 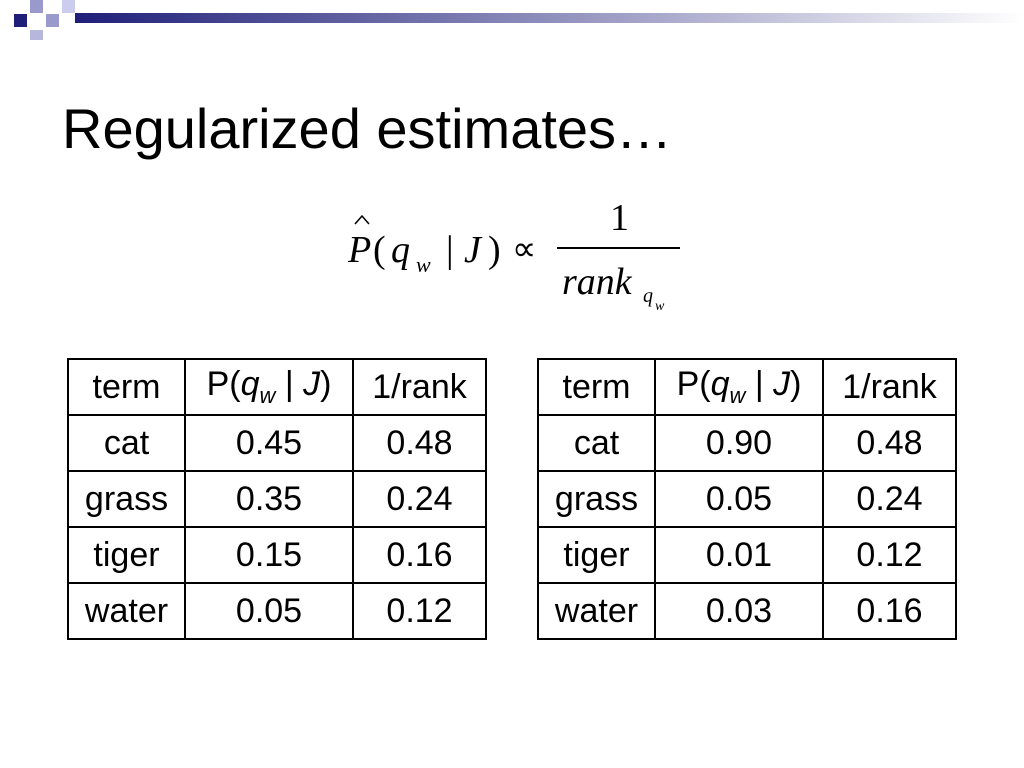 I want to click on row: cat 0.45 0.48, so click(x=277, y=443).